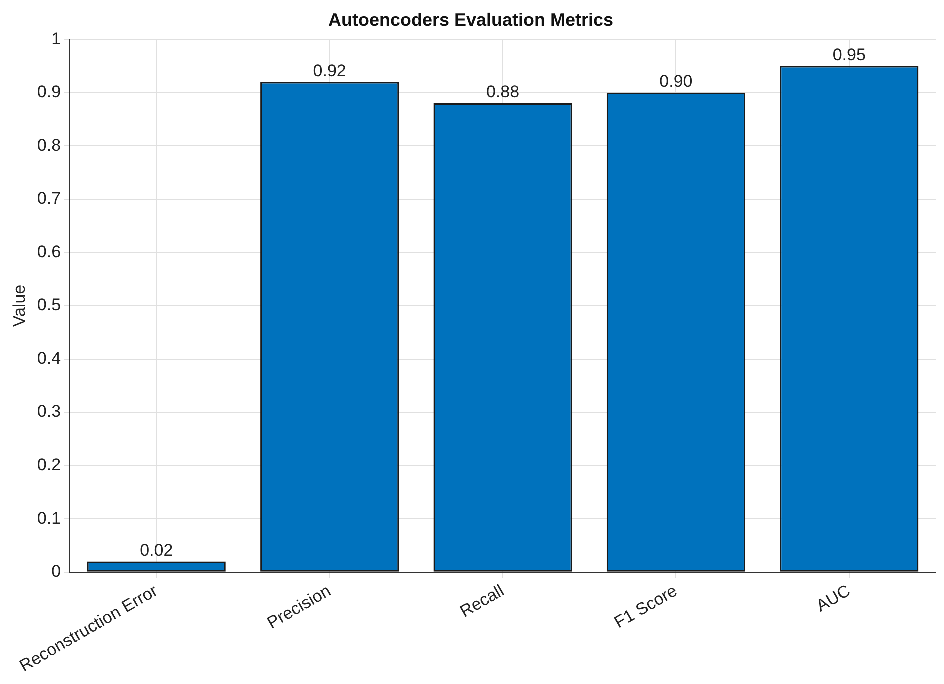  Describe the element at coordinates (57, 572) in the screenshot. I see `y-tick-label: 0` at that location.